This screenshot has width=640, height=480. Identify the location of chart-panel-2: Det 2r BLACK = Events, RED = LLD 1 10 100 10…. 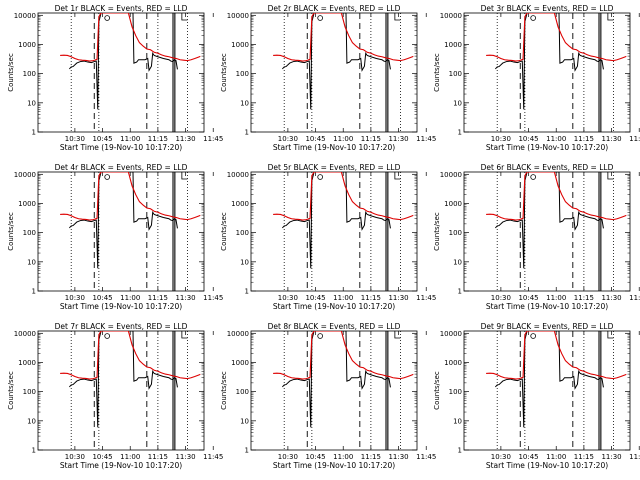
(328, 78).